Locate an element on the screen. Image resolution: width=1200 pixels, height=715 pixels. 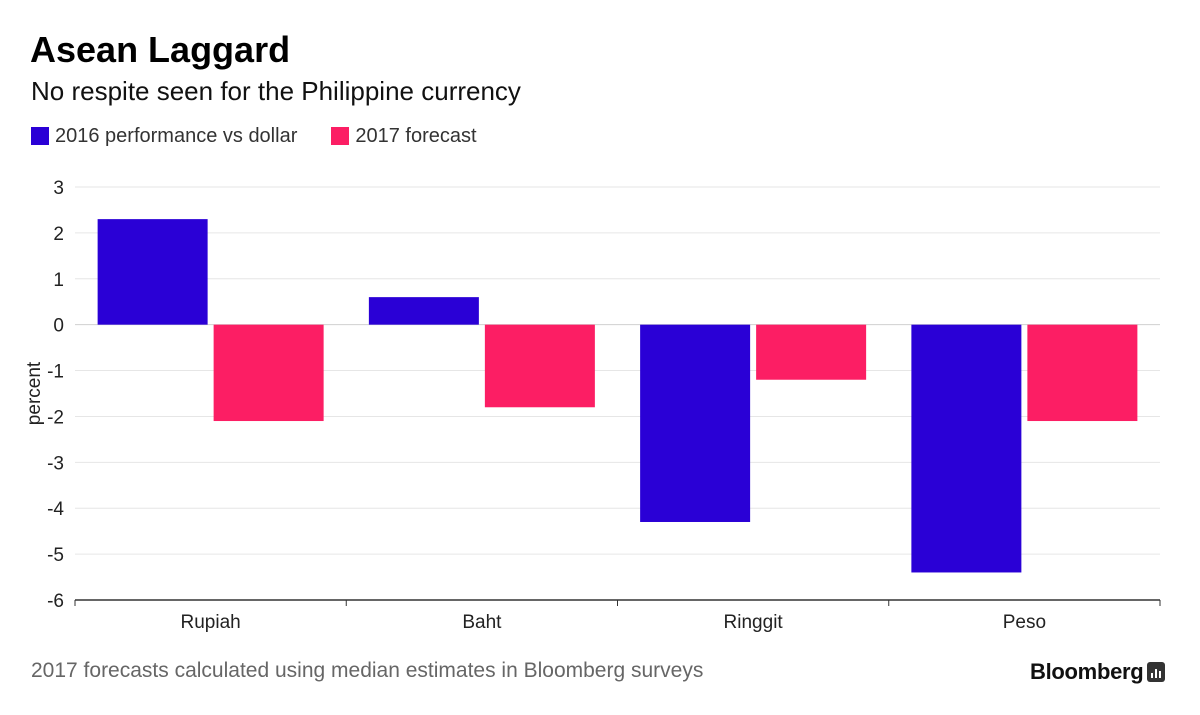
legend-swatch-2017 is located at coordinates (340, 136).